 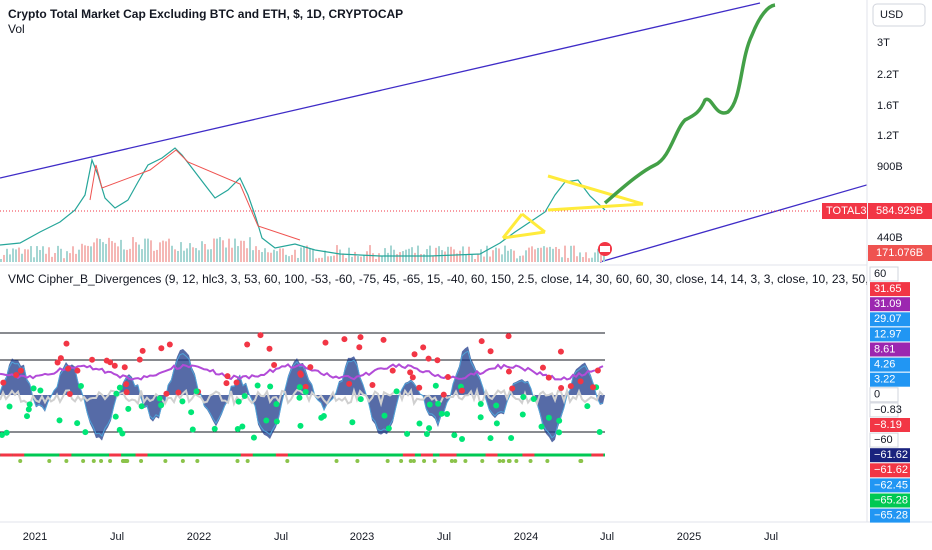 I want to click on indicator-value-text: 12.97, so click(x=888, y=334).